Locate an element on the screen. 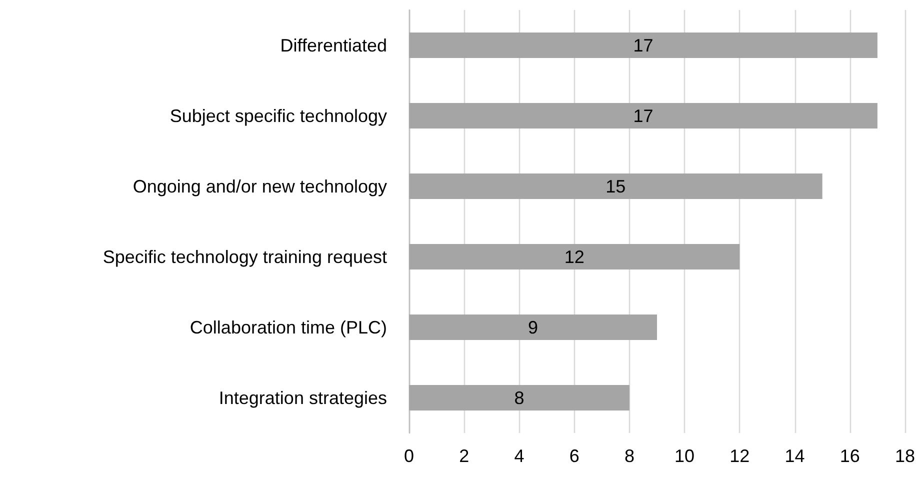 Image resolution: width=924 pixels, height=481 pixels. data-label: 9 is located at coordinates (533, 327).